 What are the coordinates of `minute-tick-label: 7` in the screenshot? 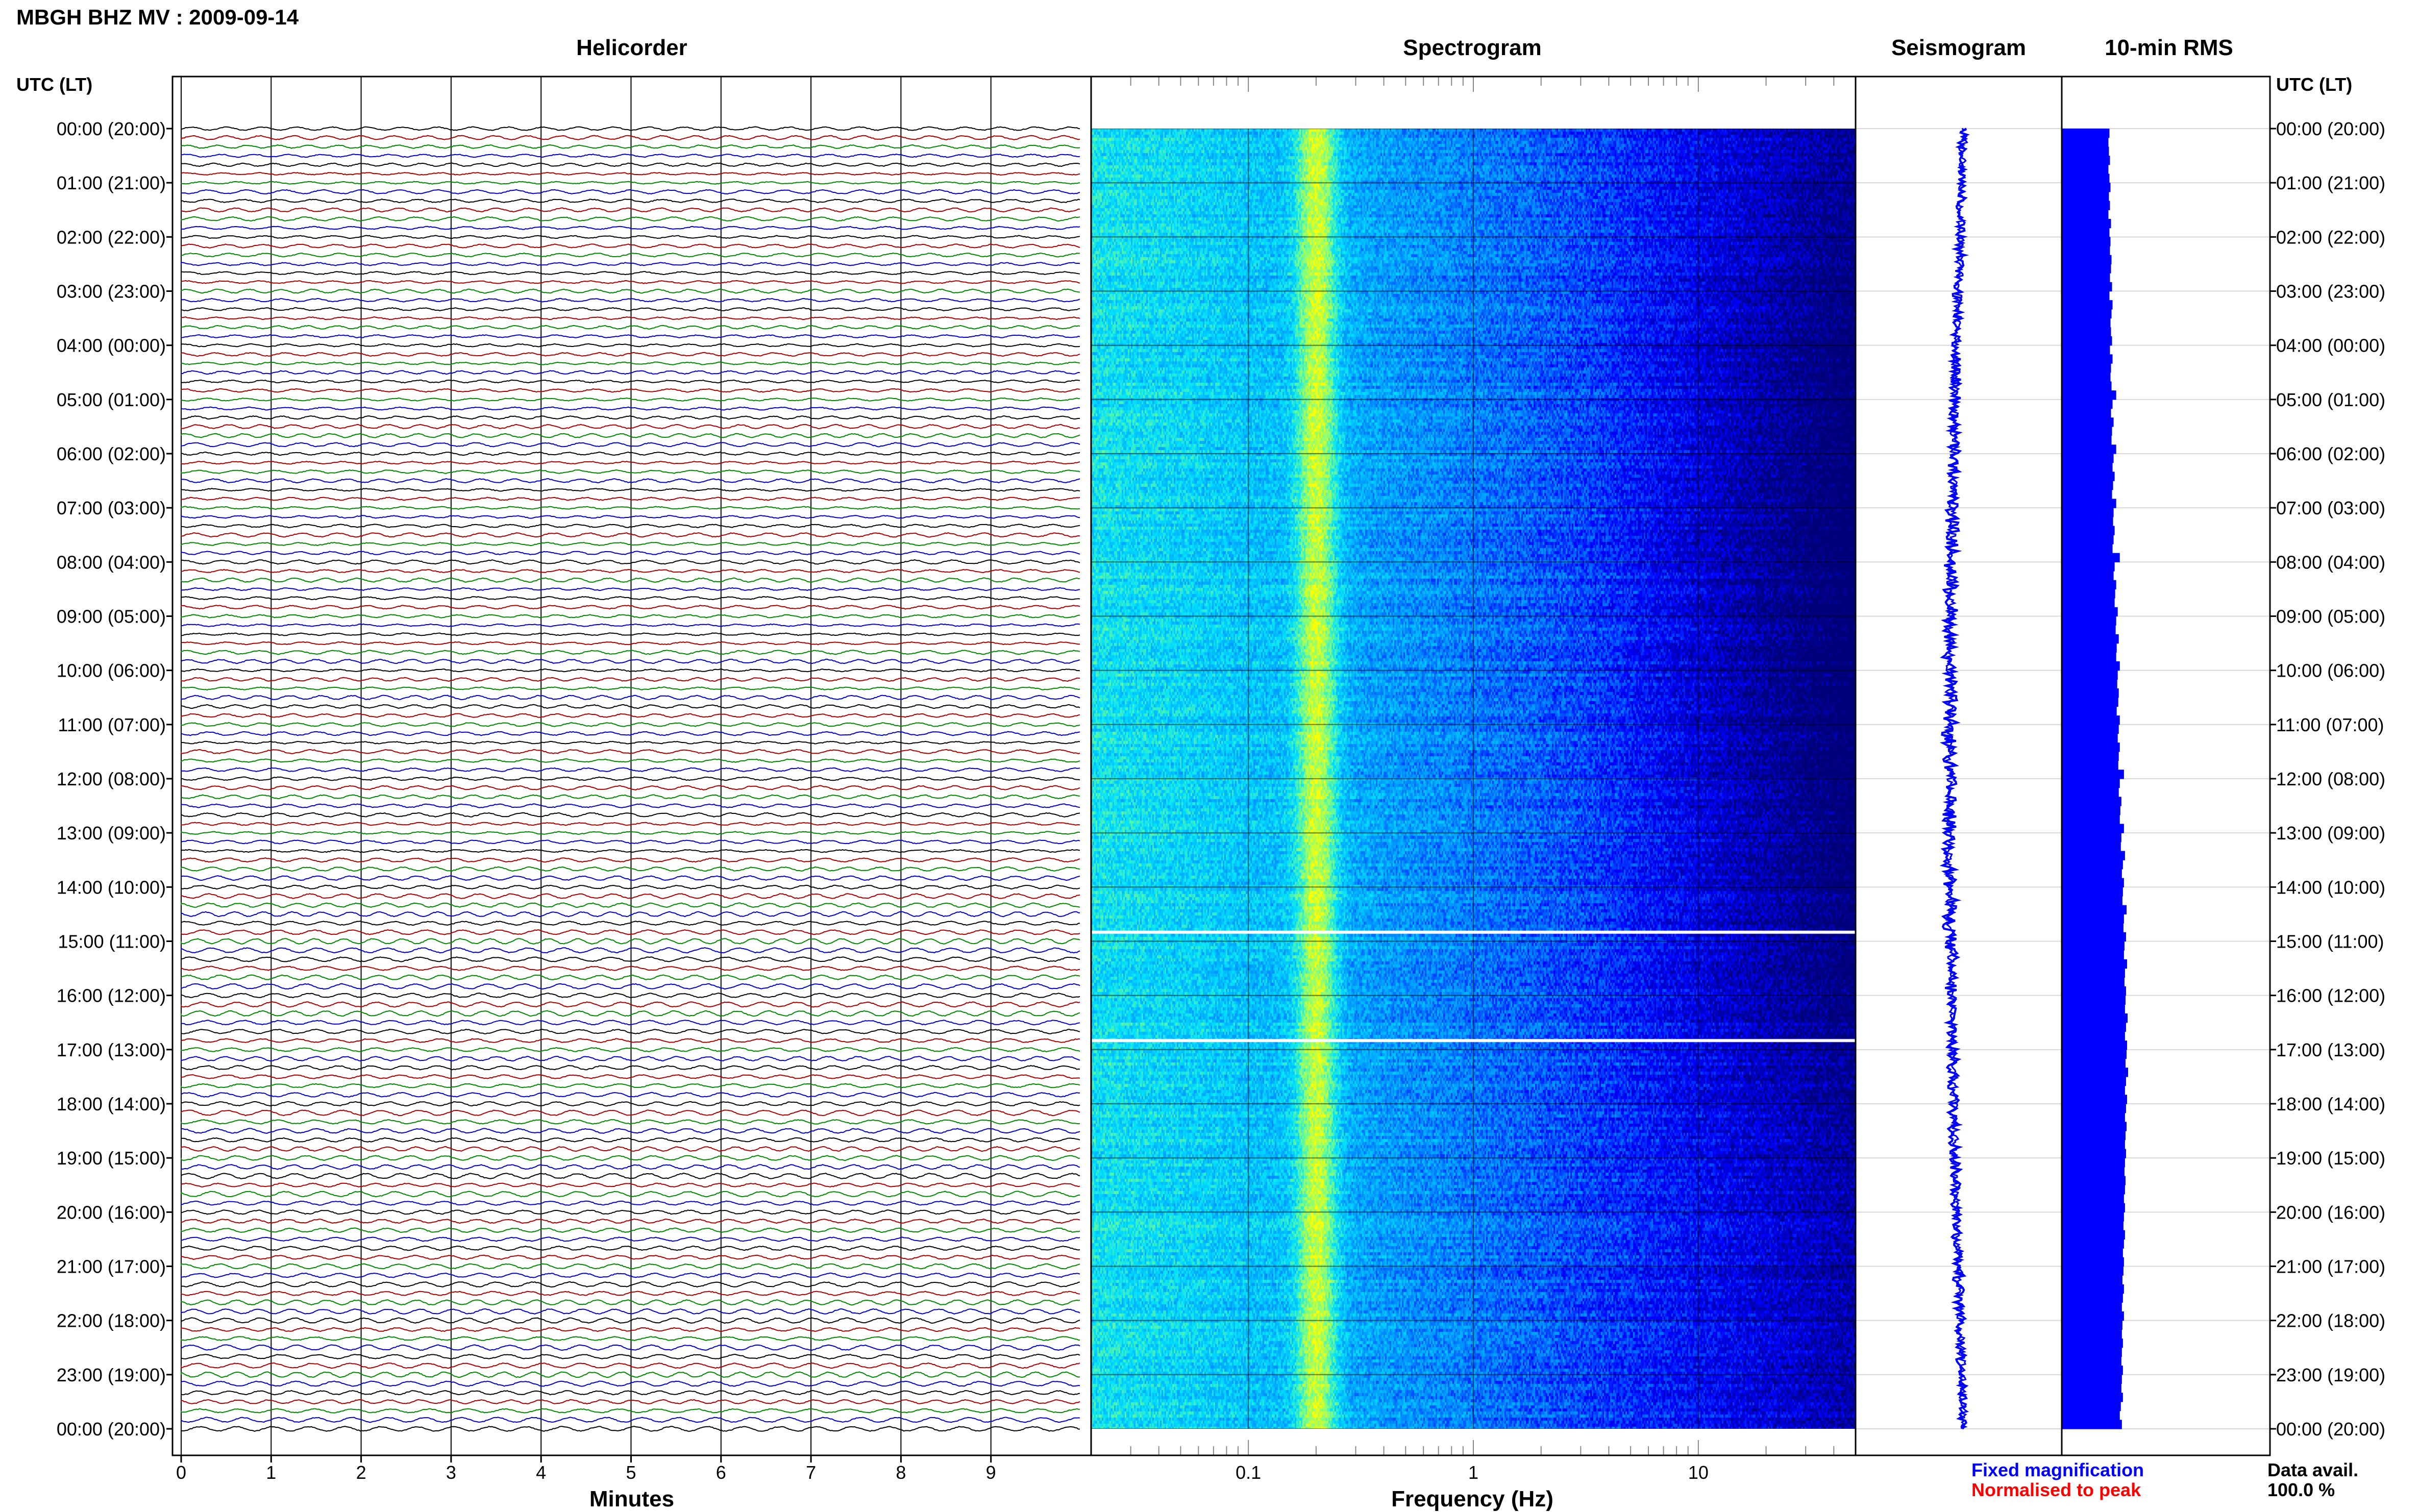 It's located at (811, 1472).